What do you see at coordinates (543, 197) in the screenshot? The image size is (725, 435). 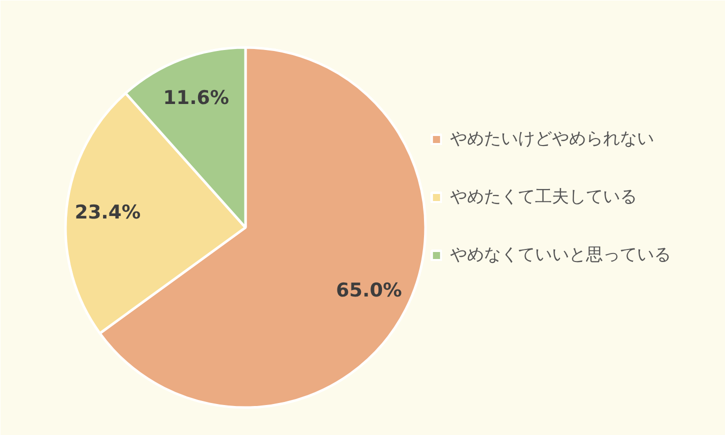 I see `legend-label: やめたくて工夫している` at bounding box center [543, 197].